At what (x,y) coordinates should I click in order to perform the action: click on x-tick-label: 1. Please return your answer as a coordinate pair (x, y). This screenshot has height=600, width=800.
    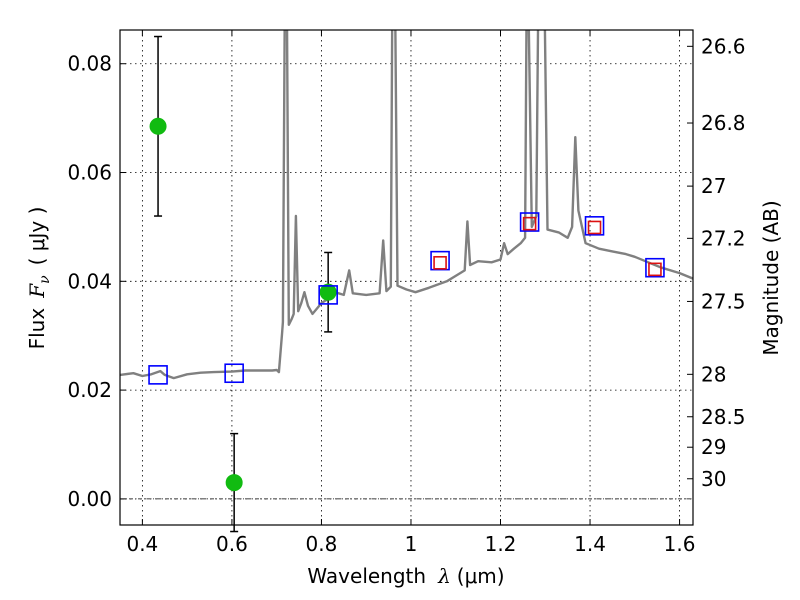
    Looking at the image, I should click on (411, 544).